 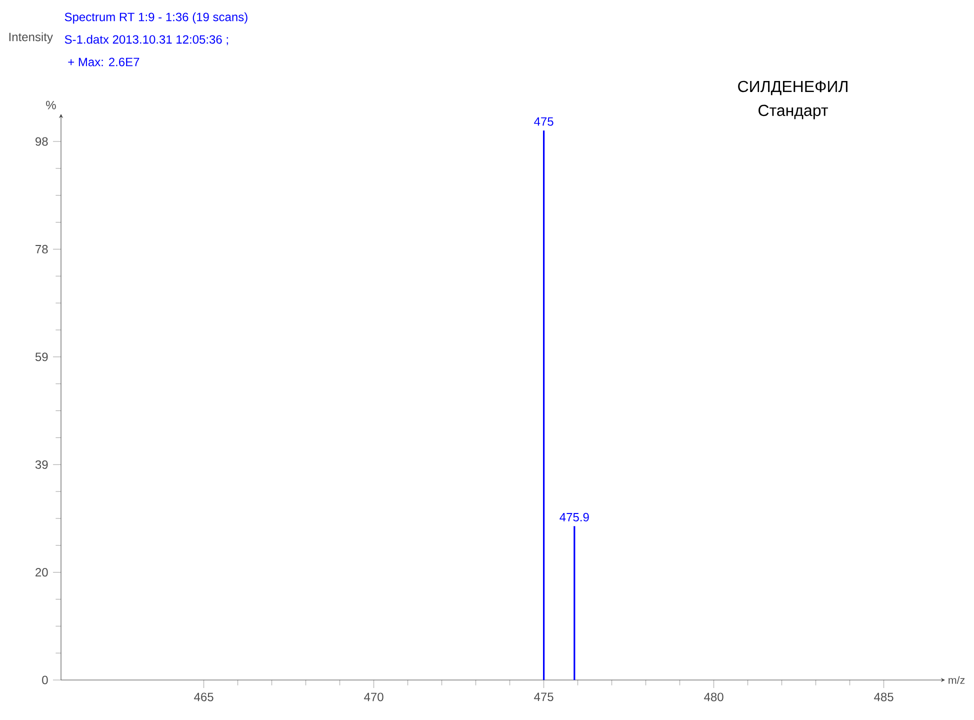 What do you see at coordinates (146, 40) in the screenshot?
I see `text: S-1.datx 2013.10.31 12:05:36 ;` at bounding box center [146, 40].